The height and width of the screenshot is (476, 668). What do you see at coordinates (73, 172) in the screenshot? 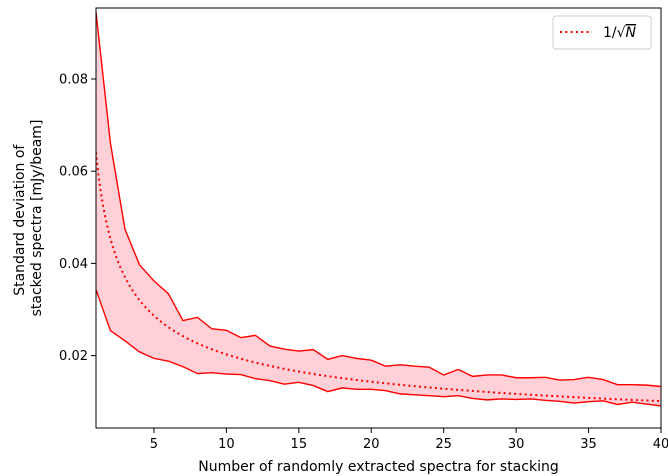
I see `y-tick-label: 0.06` at bounding box center [73, 172].